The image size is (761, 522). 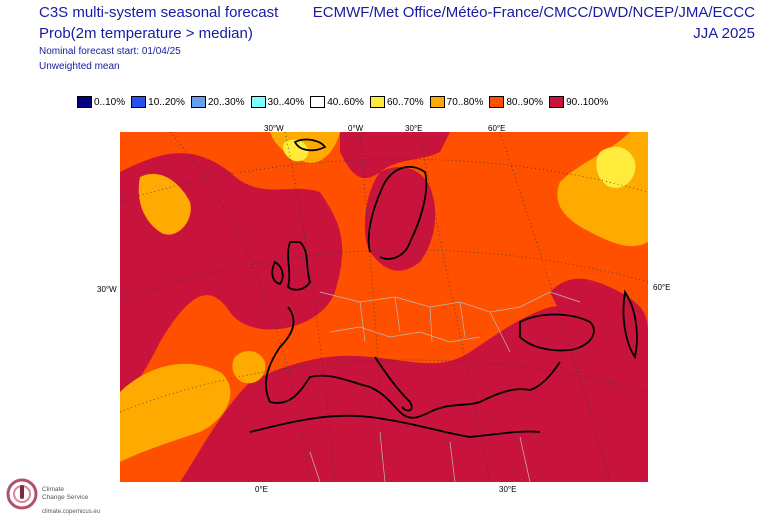 I want to click on shading-70-80-atlantic-south, so click(x=175, y=412).